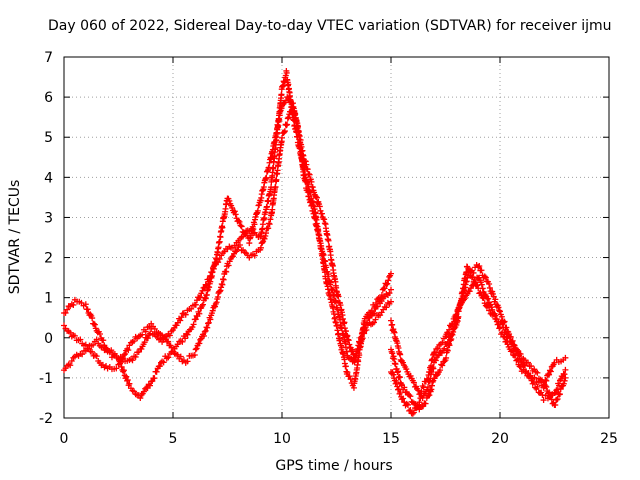 The height and width of the screenshot is (480, 640). I want to click on y-tick-label: -1, so click(46, 379).